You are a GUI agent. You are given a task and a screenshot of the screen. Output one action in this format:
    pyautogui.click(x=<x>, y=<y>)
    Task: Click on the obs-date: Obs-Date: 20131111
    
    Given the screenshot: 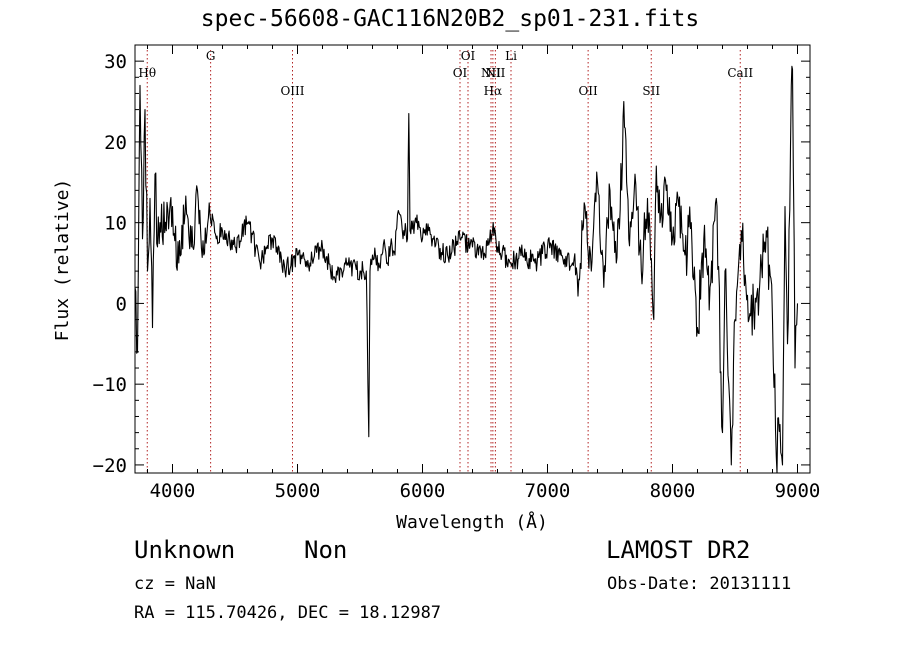 What is the action you would take?
    pyautogui.click(x=699, y=584)
    